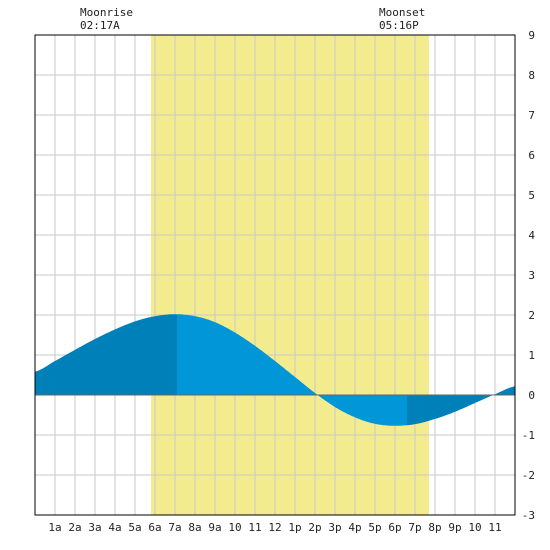  I want to click on moonrise-time: 02:17A, so click(100, 25).